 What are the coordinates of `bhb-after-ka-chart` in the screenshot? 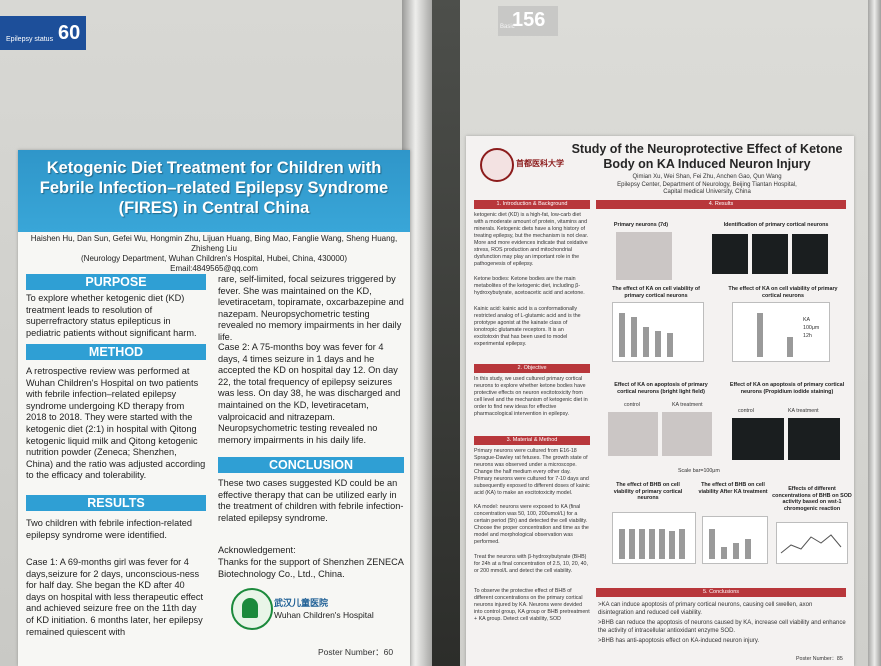 It's located at (735, 540).